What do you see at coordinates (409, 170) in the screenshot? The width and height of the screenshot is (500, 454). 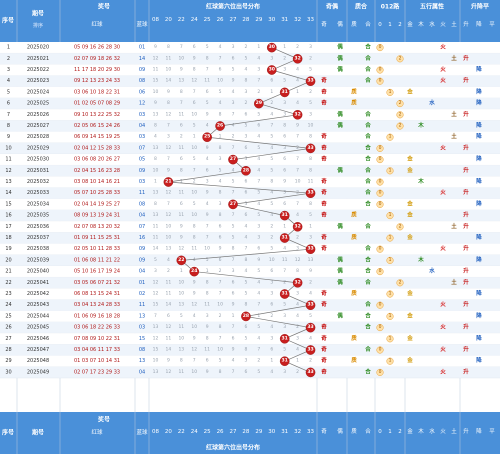 I see `row-wuxing: 金` at bounding box center [409, 170].